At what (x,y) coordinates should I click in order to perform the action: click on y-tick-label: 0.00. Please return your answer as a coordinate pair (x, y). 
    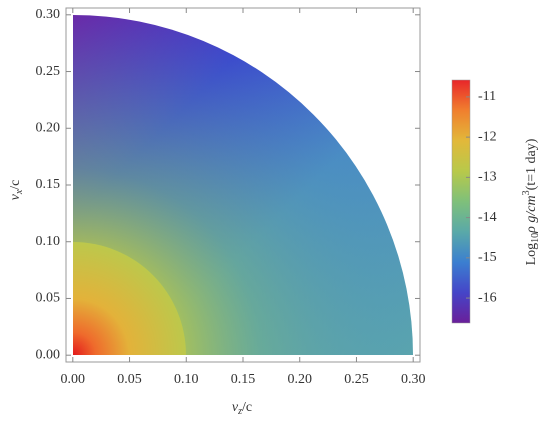
    Looking at the image, I should click on (48, 354).